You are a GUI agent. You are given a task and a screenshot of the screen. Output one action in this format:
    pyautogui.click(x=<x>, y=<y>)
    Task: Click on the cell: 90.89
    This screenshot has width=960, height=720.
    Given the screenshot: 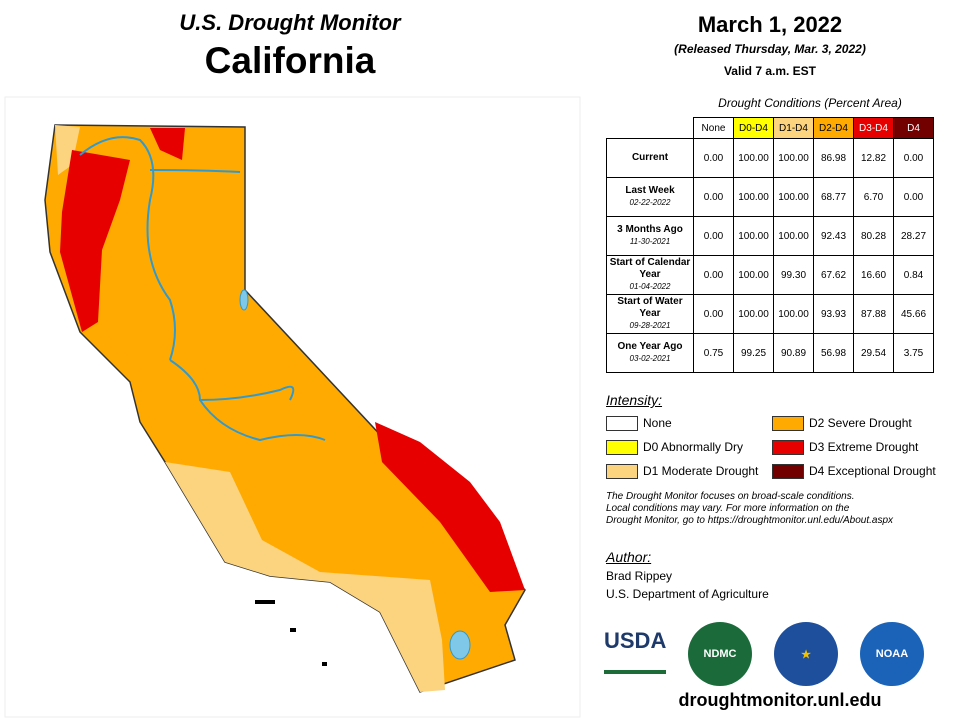 What is the action you would take?
    pyautogui.click(x=793, y=353)
    